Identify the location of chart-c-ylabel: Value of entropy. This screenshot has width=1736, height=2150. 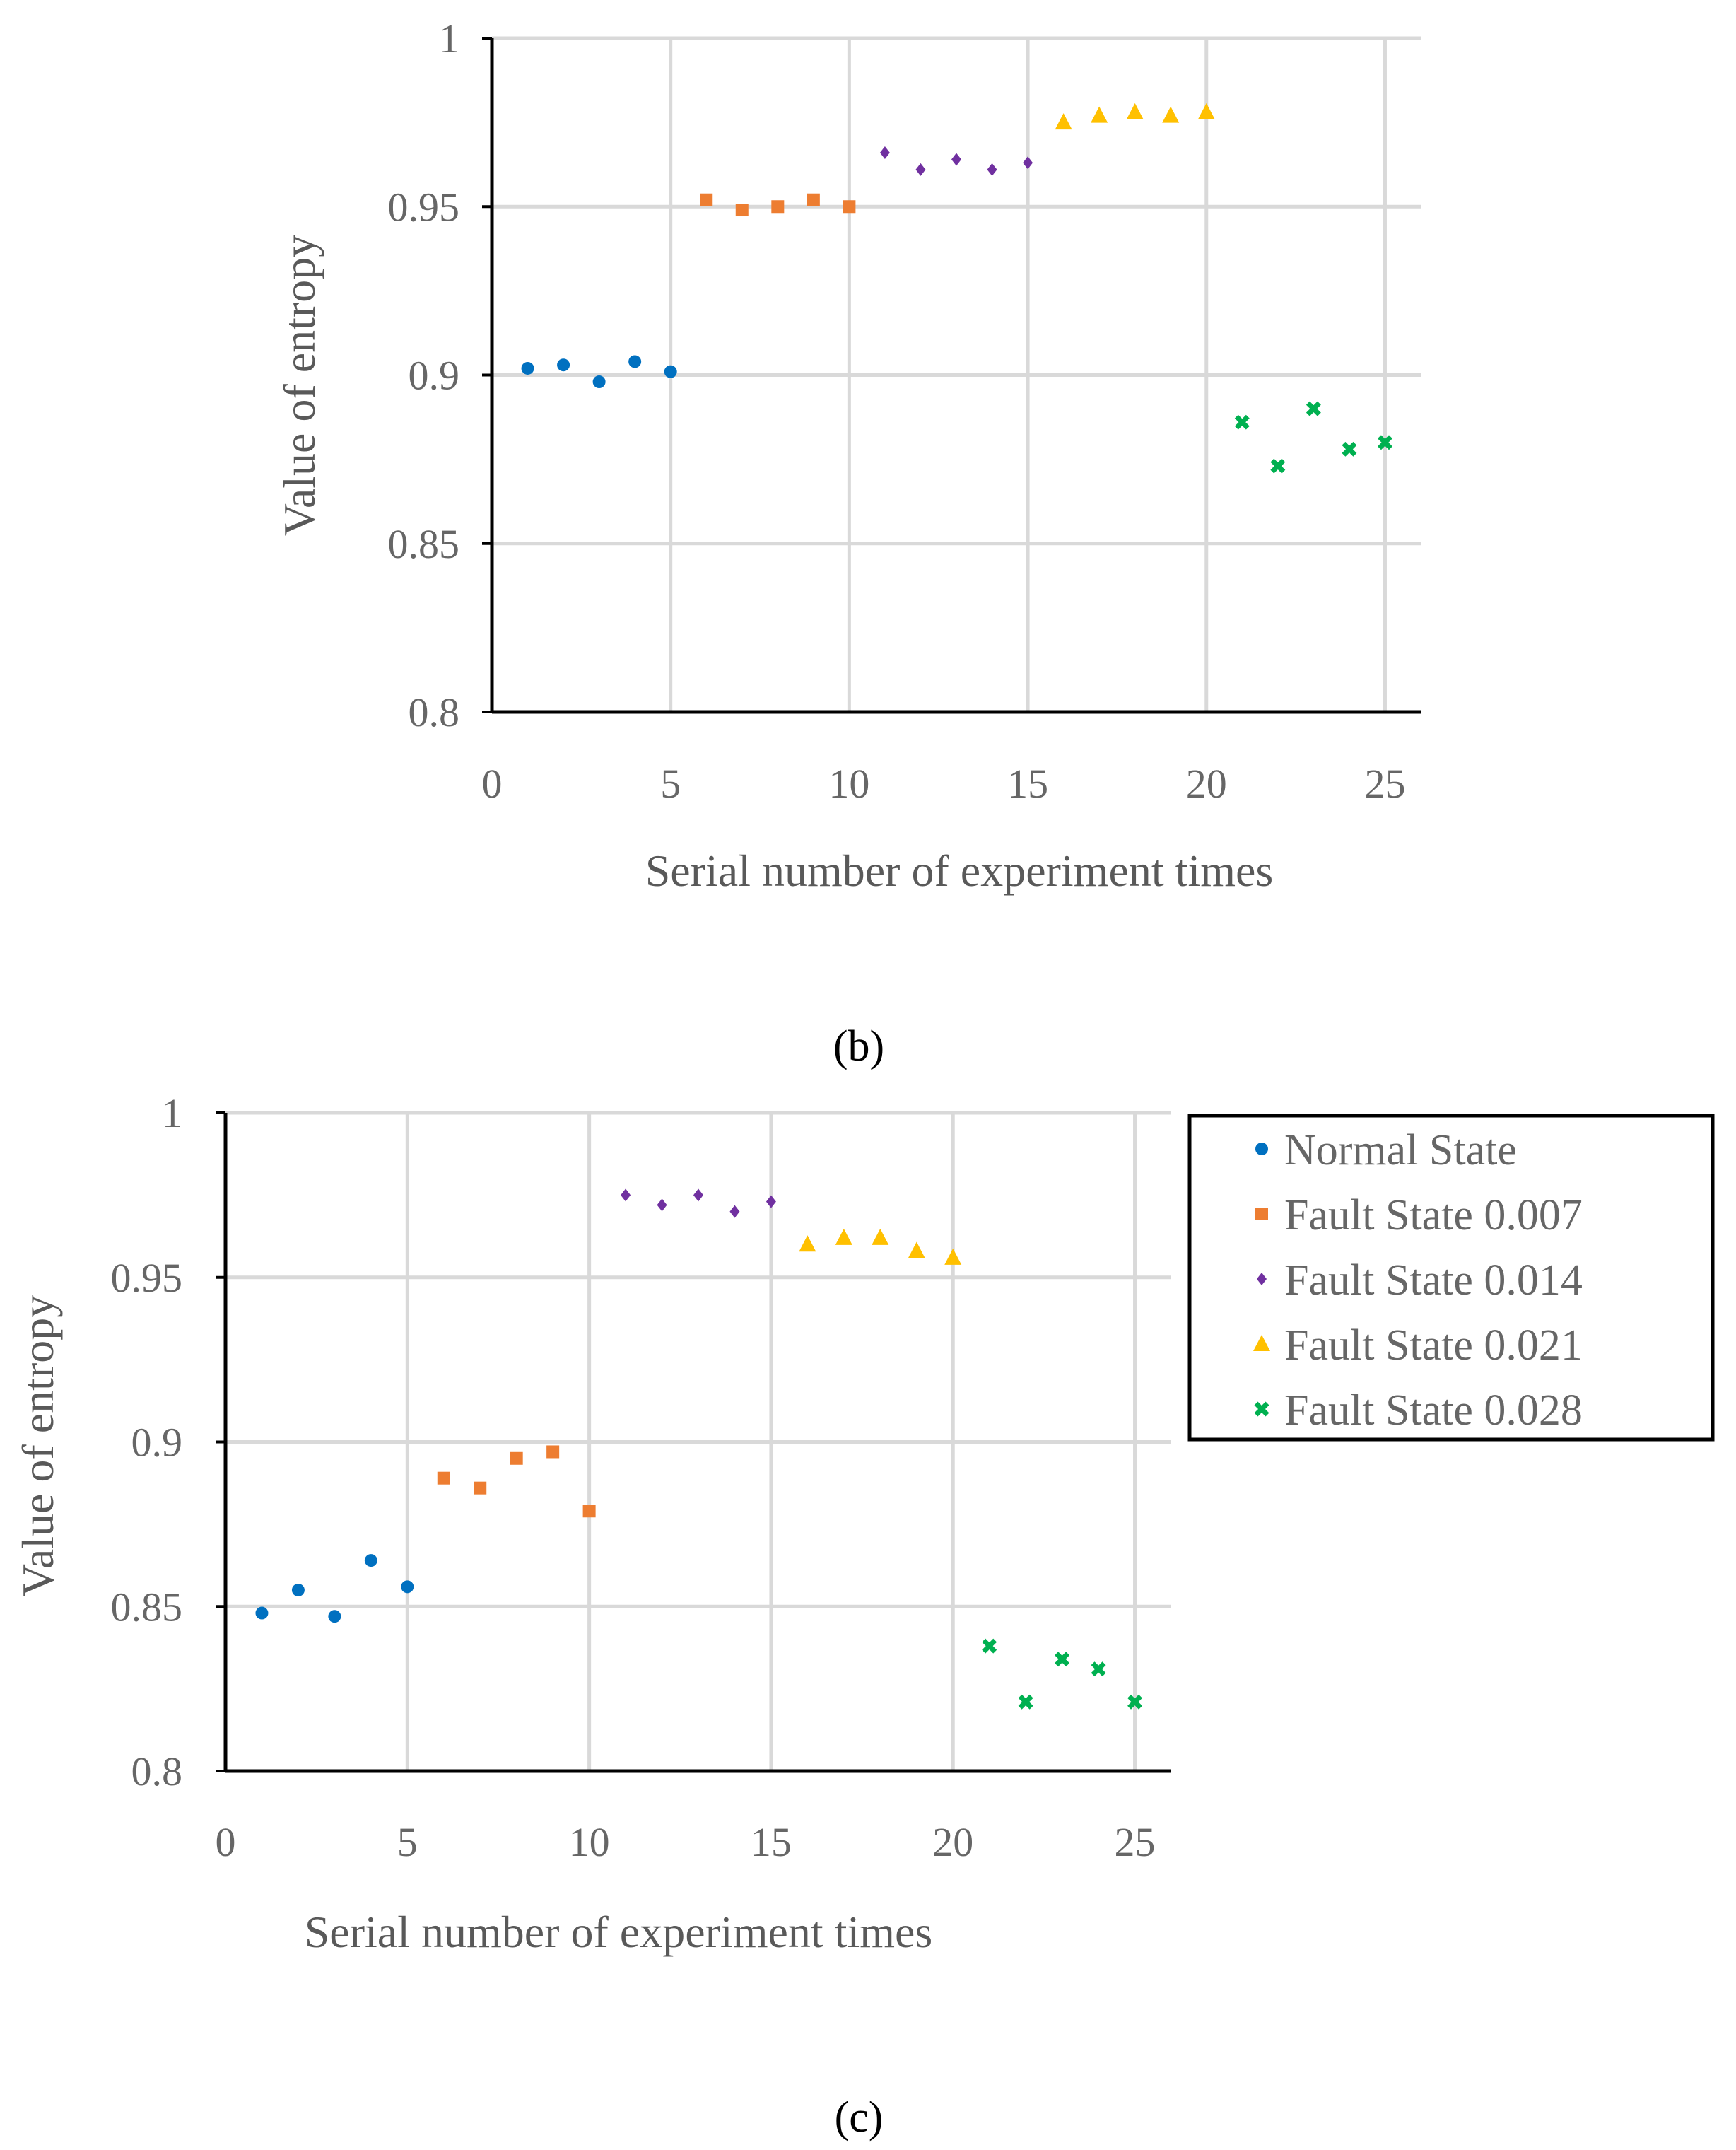
(38, 1446).